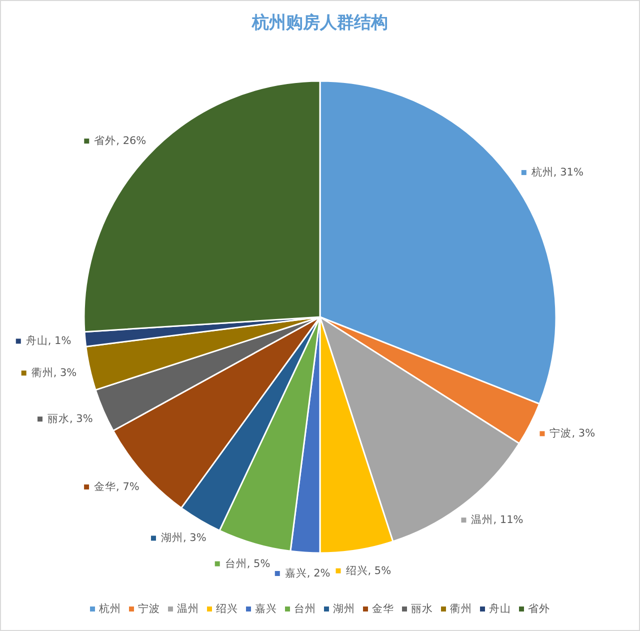  I want to click on legend-label: 省外, so click(539, 608).